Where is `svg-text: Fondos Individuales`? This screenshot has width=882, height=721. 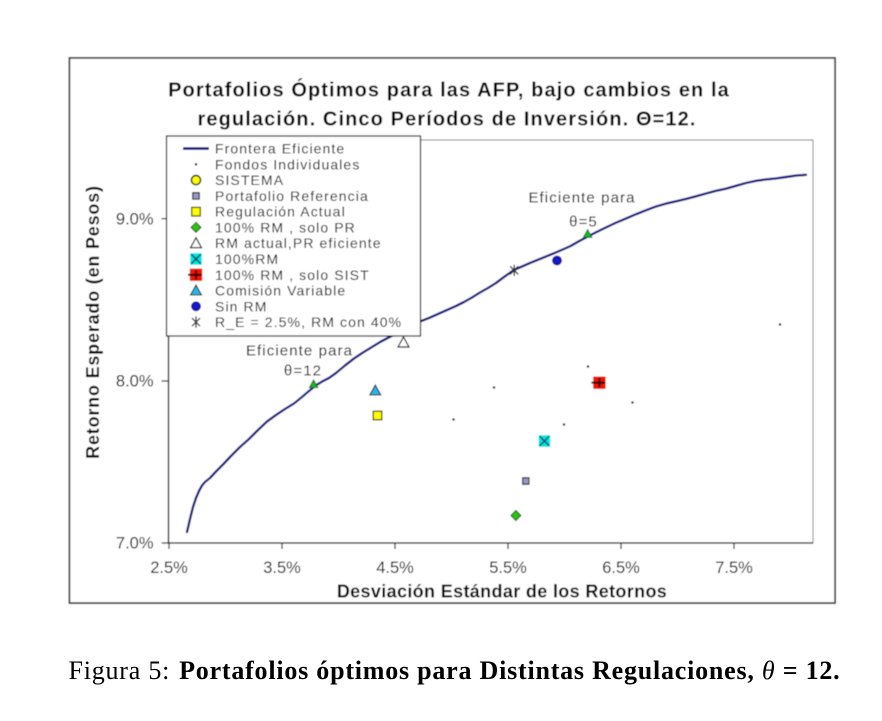 svg-text: Fondos Individuales is located at coordinates (287, 164).